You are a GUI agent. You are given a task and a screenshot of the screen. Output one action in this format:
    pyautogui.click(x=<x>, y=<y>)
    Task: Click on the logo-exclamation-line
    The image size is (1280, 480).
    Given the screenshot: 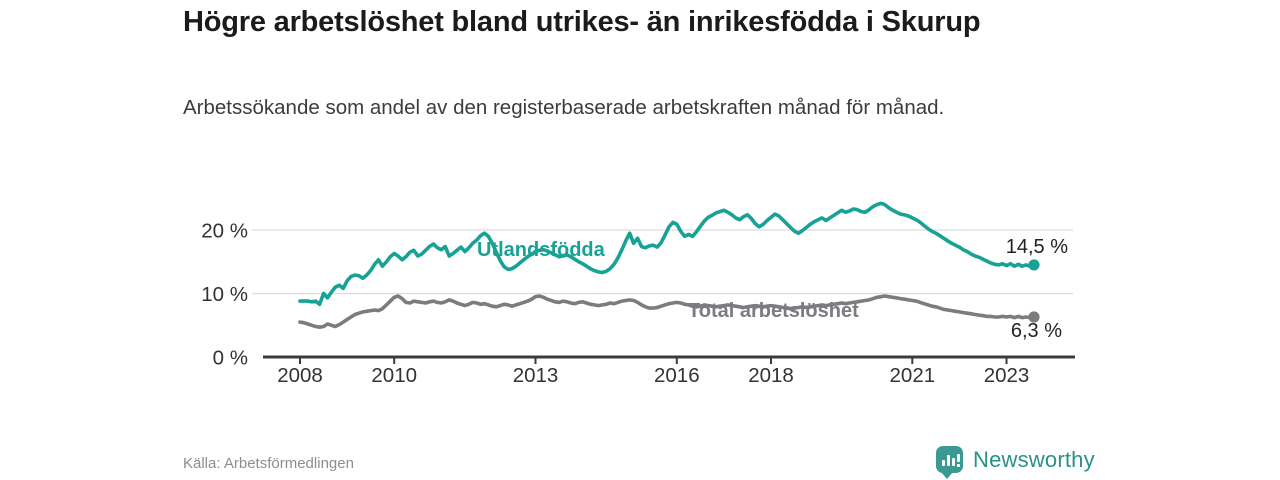 What is the action you would take?
    pyautogui.click(x=958, y=458)
    